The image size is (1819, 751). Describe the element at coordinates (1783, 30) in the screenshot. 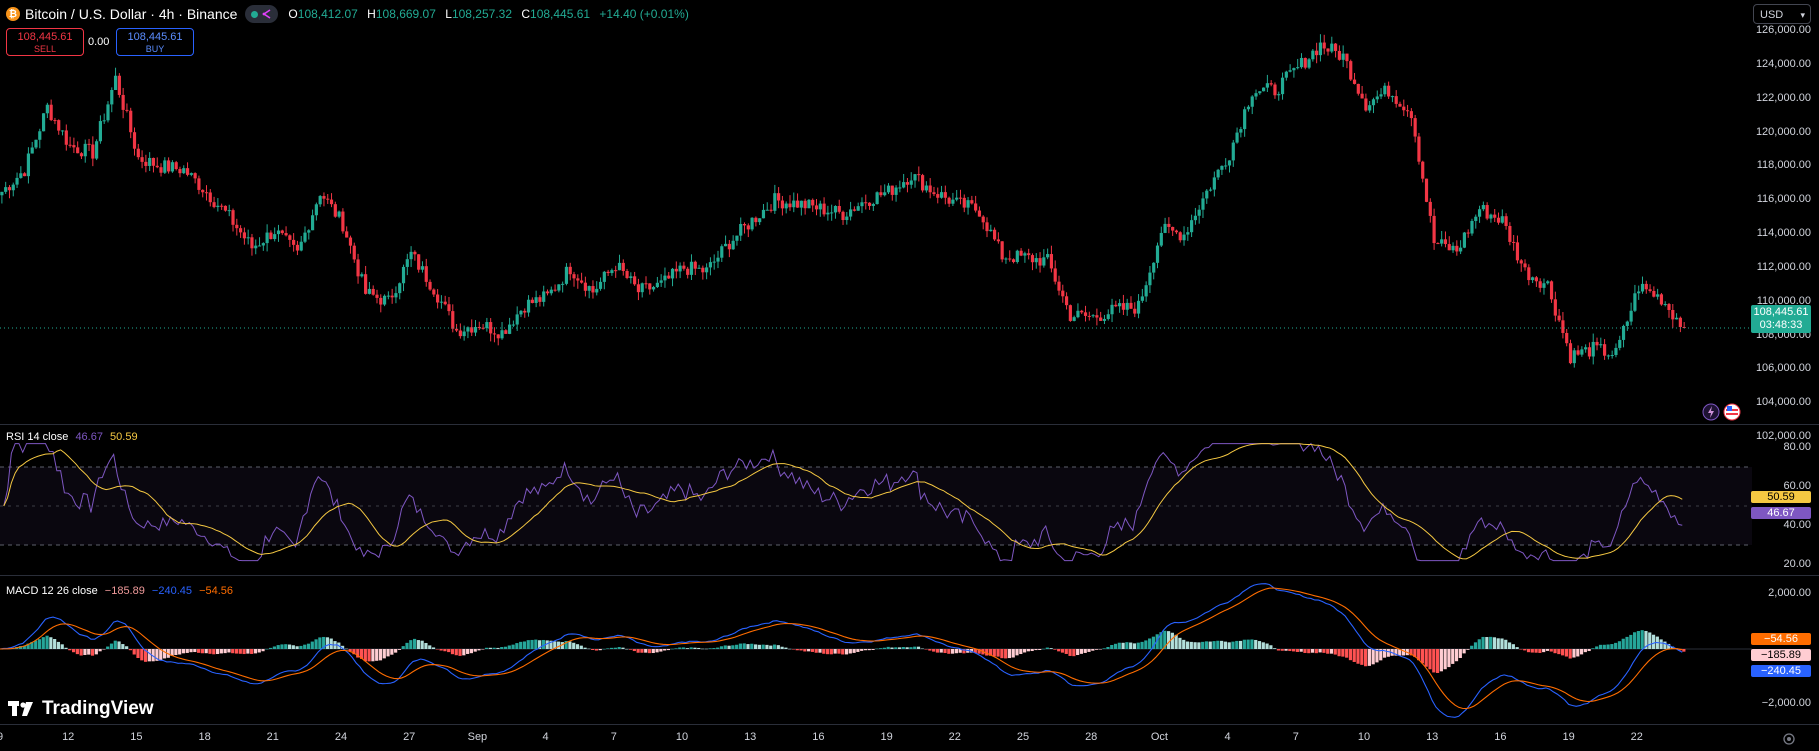

I see `price-axis-label: 126,000.00` at that location.